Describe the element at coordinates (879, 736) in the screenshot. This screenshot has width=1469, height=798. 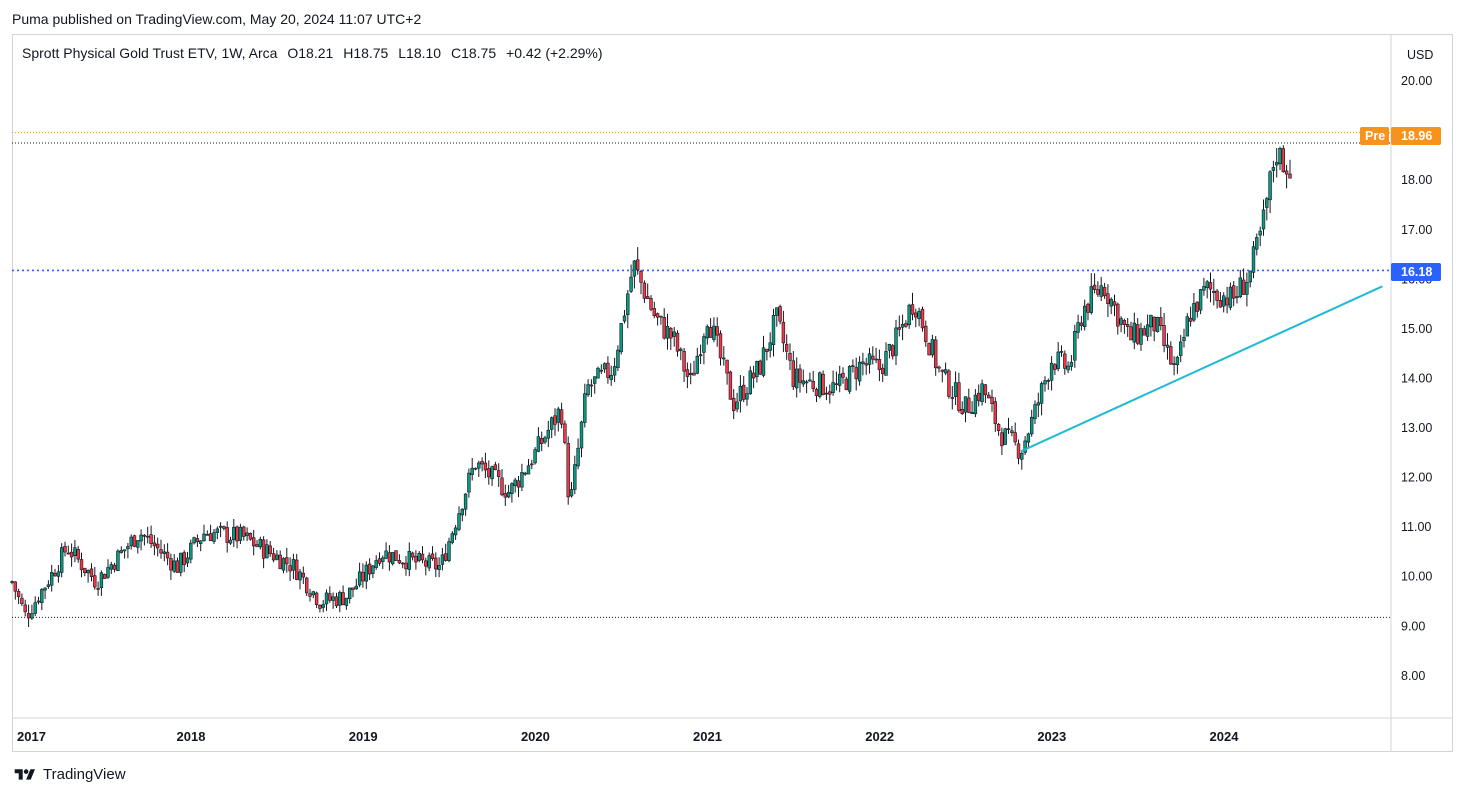
I see `x-tick-label: 2022` at that location.